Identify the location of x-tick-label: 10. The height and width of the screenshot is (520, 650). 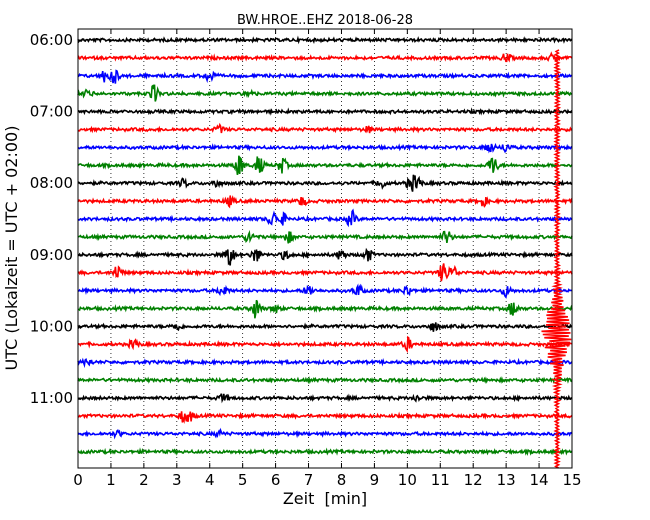
(407, 480).